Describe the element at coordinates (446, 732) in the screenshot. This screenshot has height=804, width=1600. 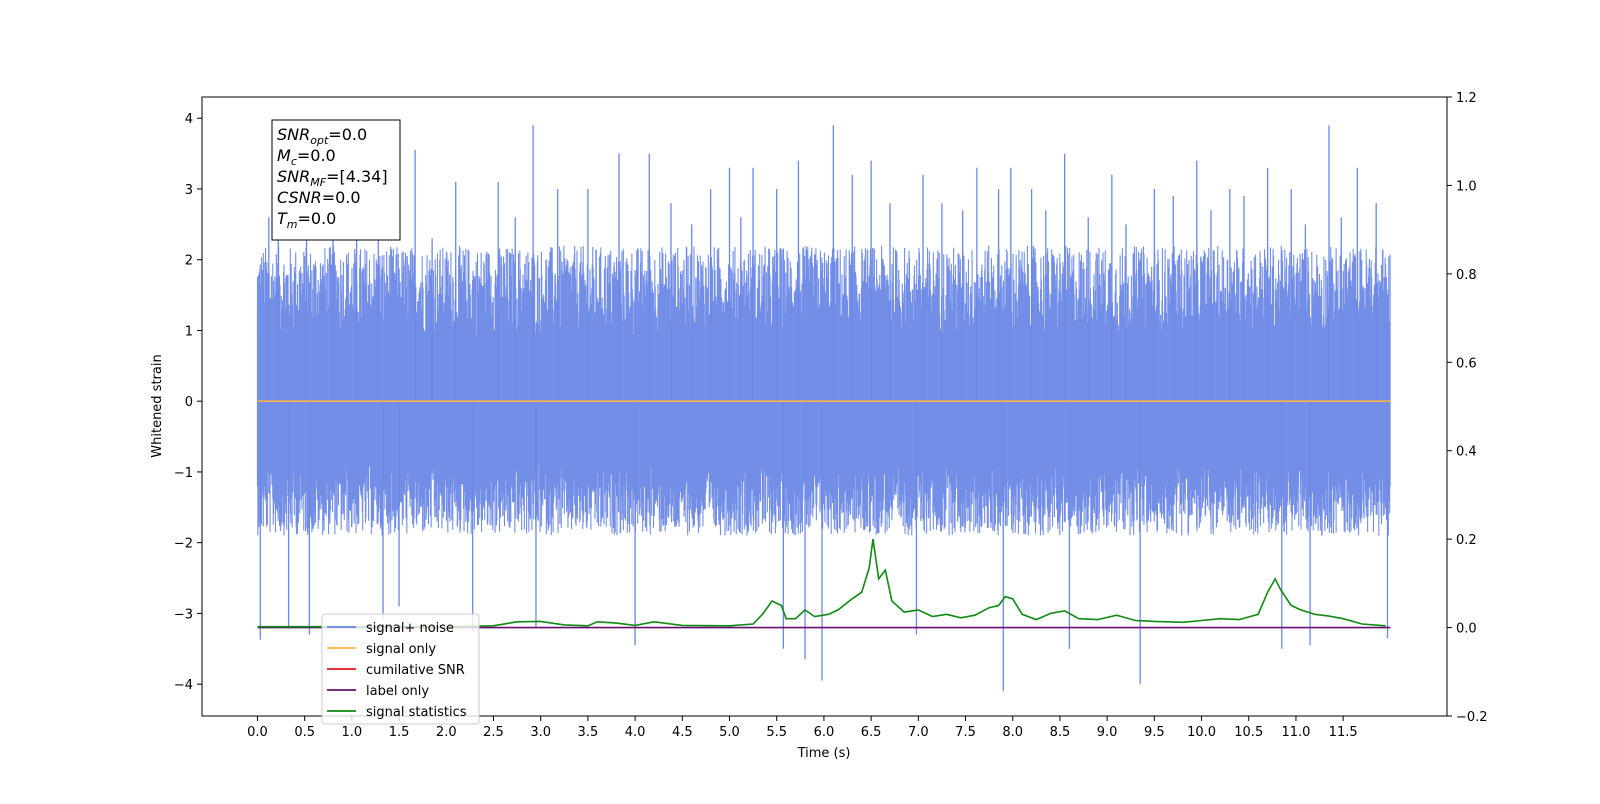
I see `x-tick-label: 2.0` at that location.